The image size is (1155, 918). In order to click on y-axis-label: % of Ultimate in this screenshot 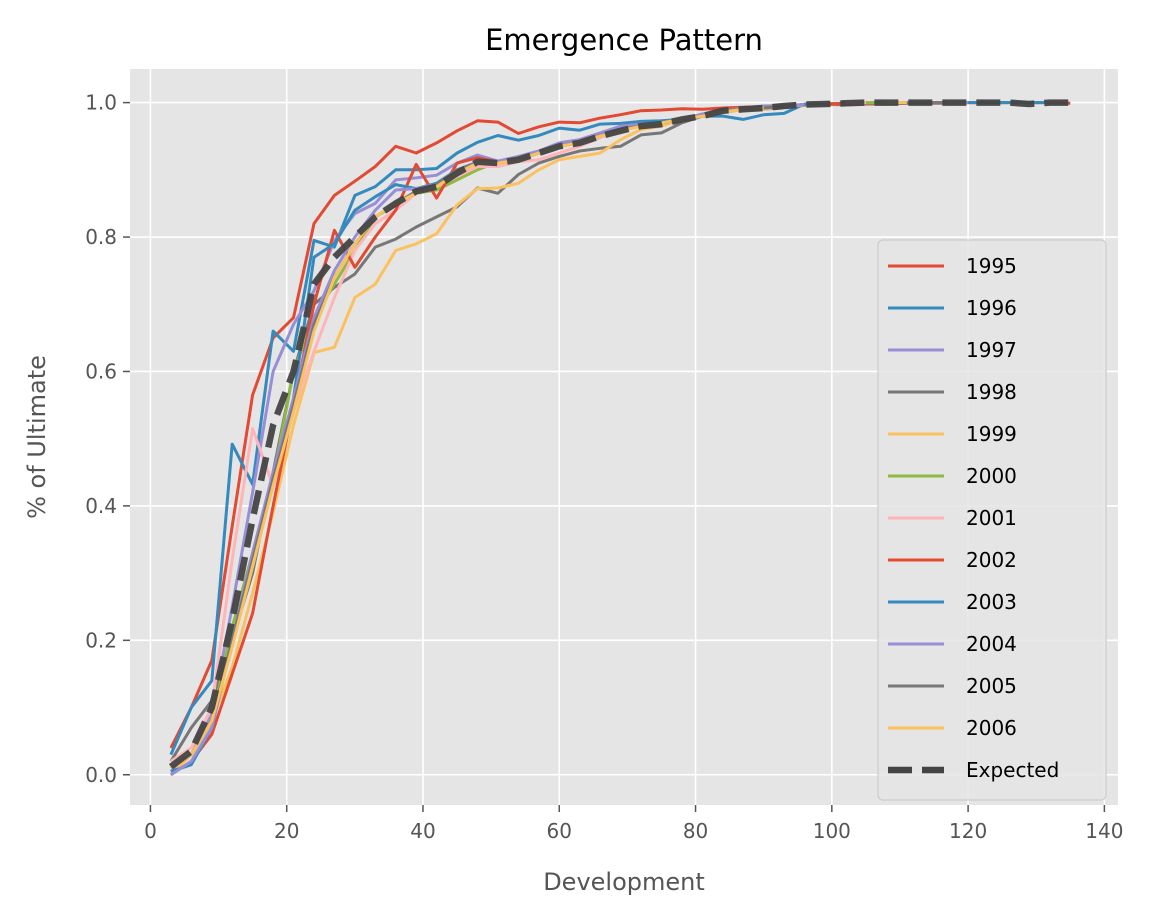, I will do `click(37, 437)`.